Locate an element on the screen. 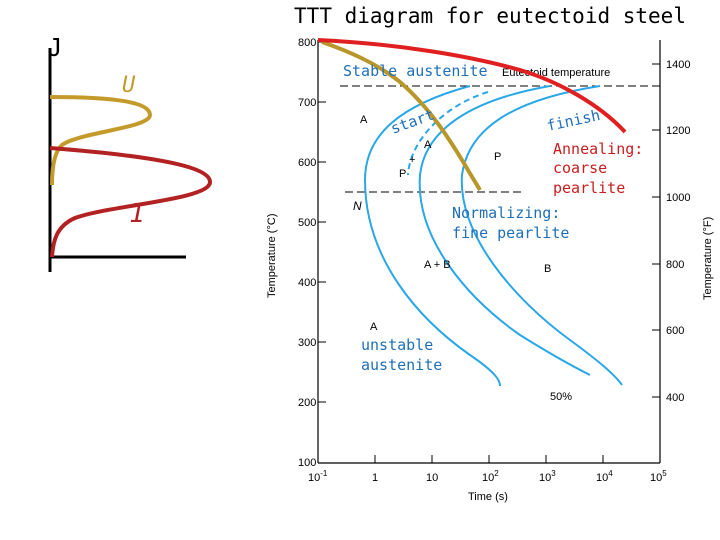 This screenshot has height=540, width=720. region-plus: + is located at coordinates (412, 160).